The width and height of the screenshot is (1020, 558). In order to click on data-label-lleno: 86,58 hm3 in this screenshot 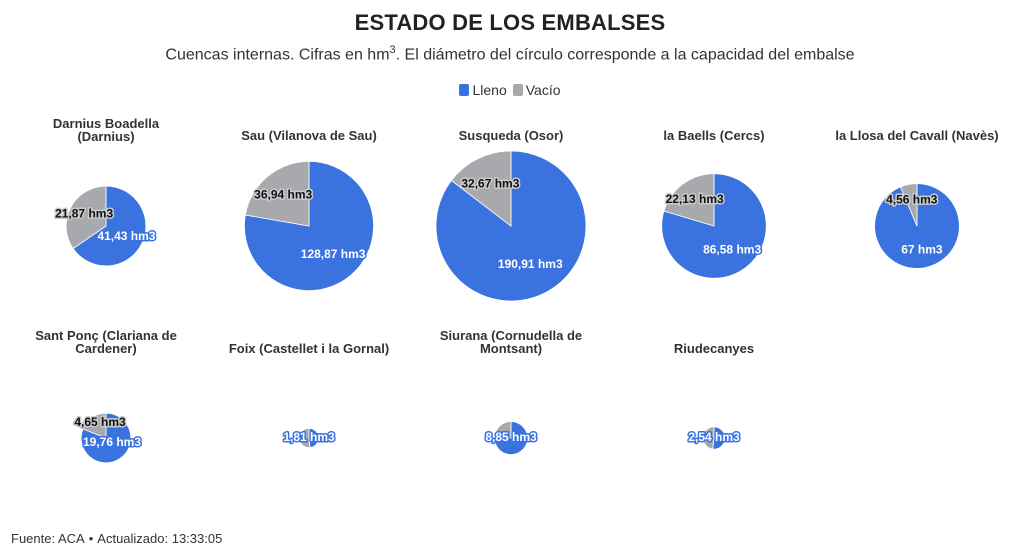, I will do `click(732, 250)`.